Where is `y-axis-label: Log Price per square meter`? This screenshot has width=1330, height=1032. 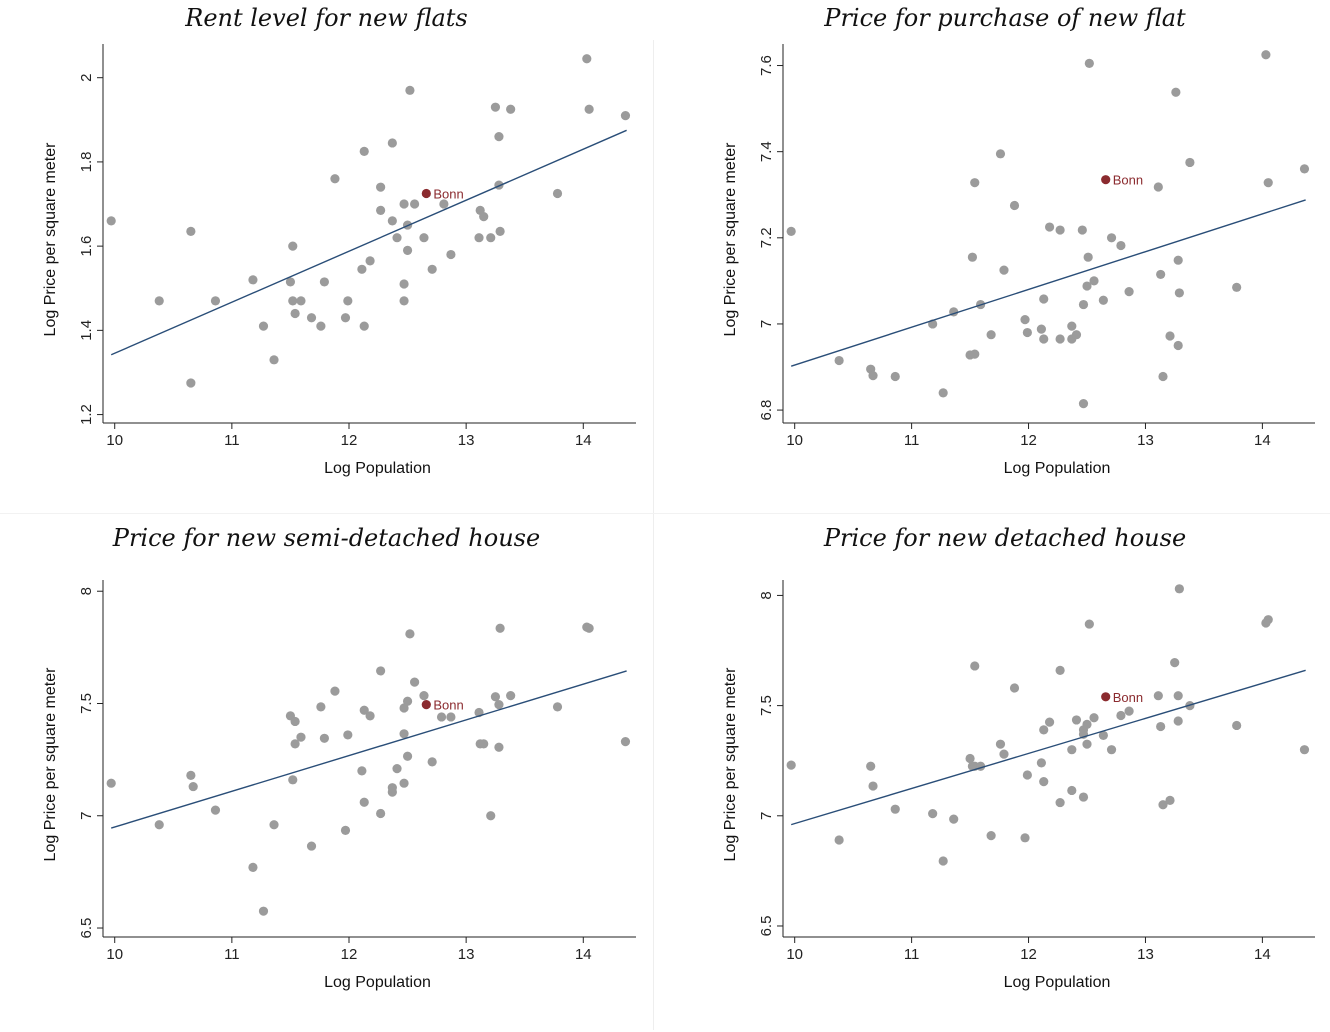 y-axis-label: Log Price per square meter is located at coordinates (50, 239).